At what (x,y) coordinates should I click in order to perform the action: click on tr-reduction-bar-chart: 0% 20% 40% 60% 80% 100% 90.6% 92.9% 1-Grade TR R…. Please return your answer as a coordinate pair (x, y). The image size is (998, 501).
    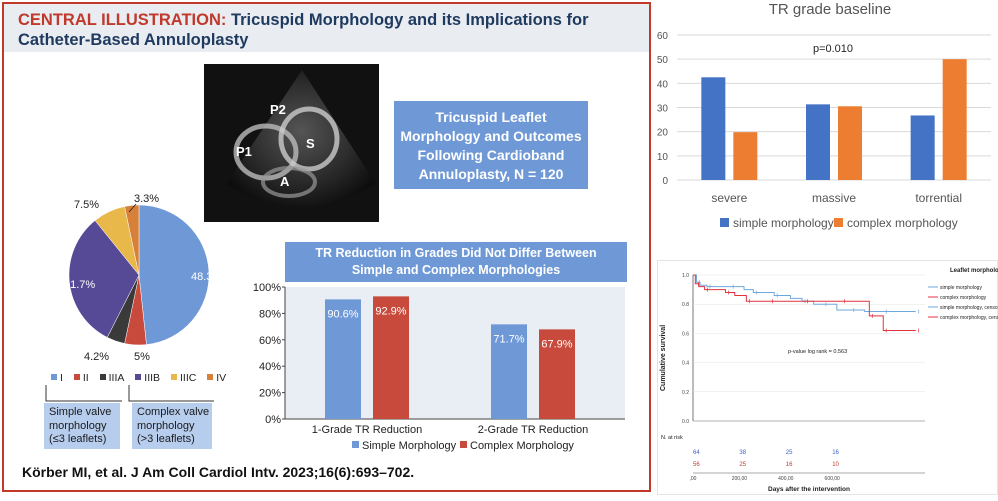
    Looking at the image, I should click on (439, 367).